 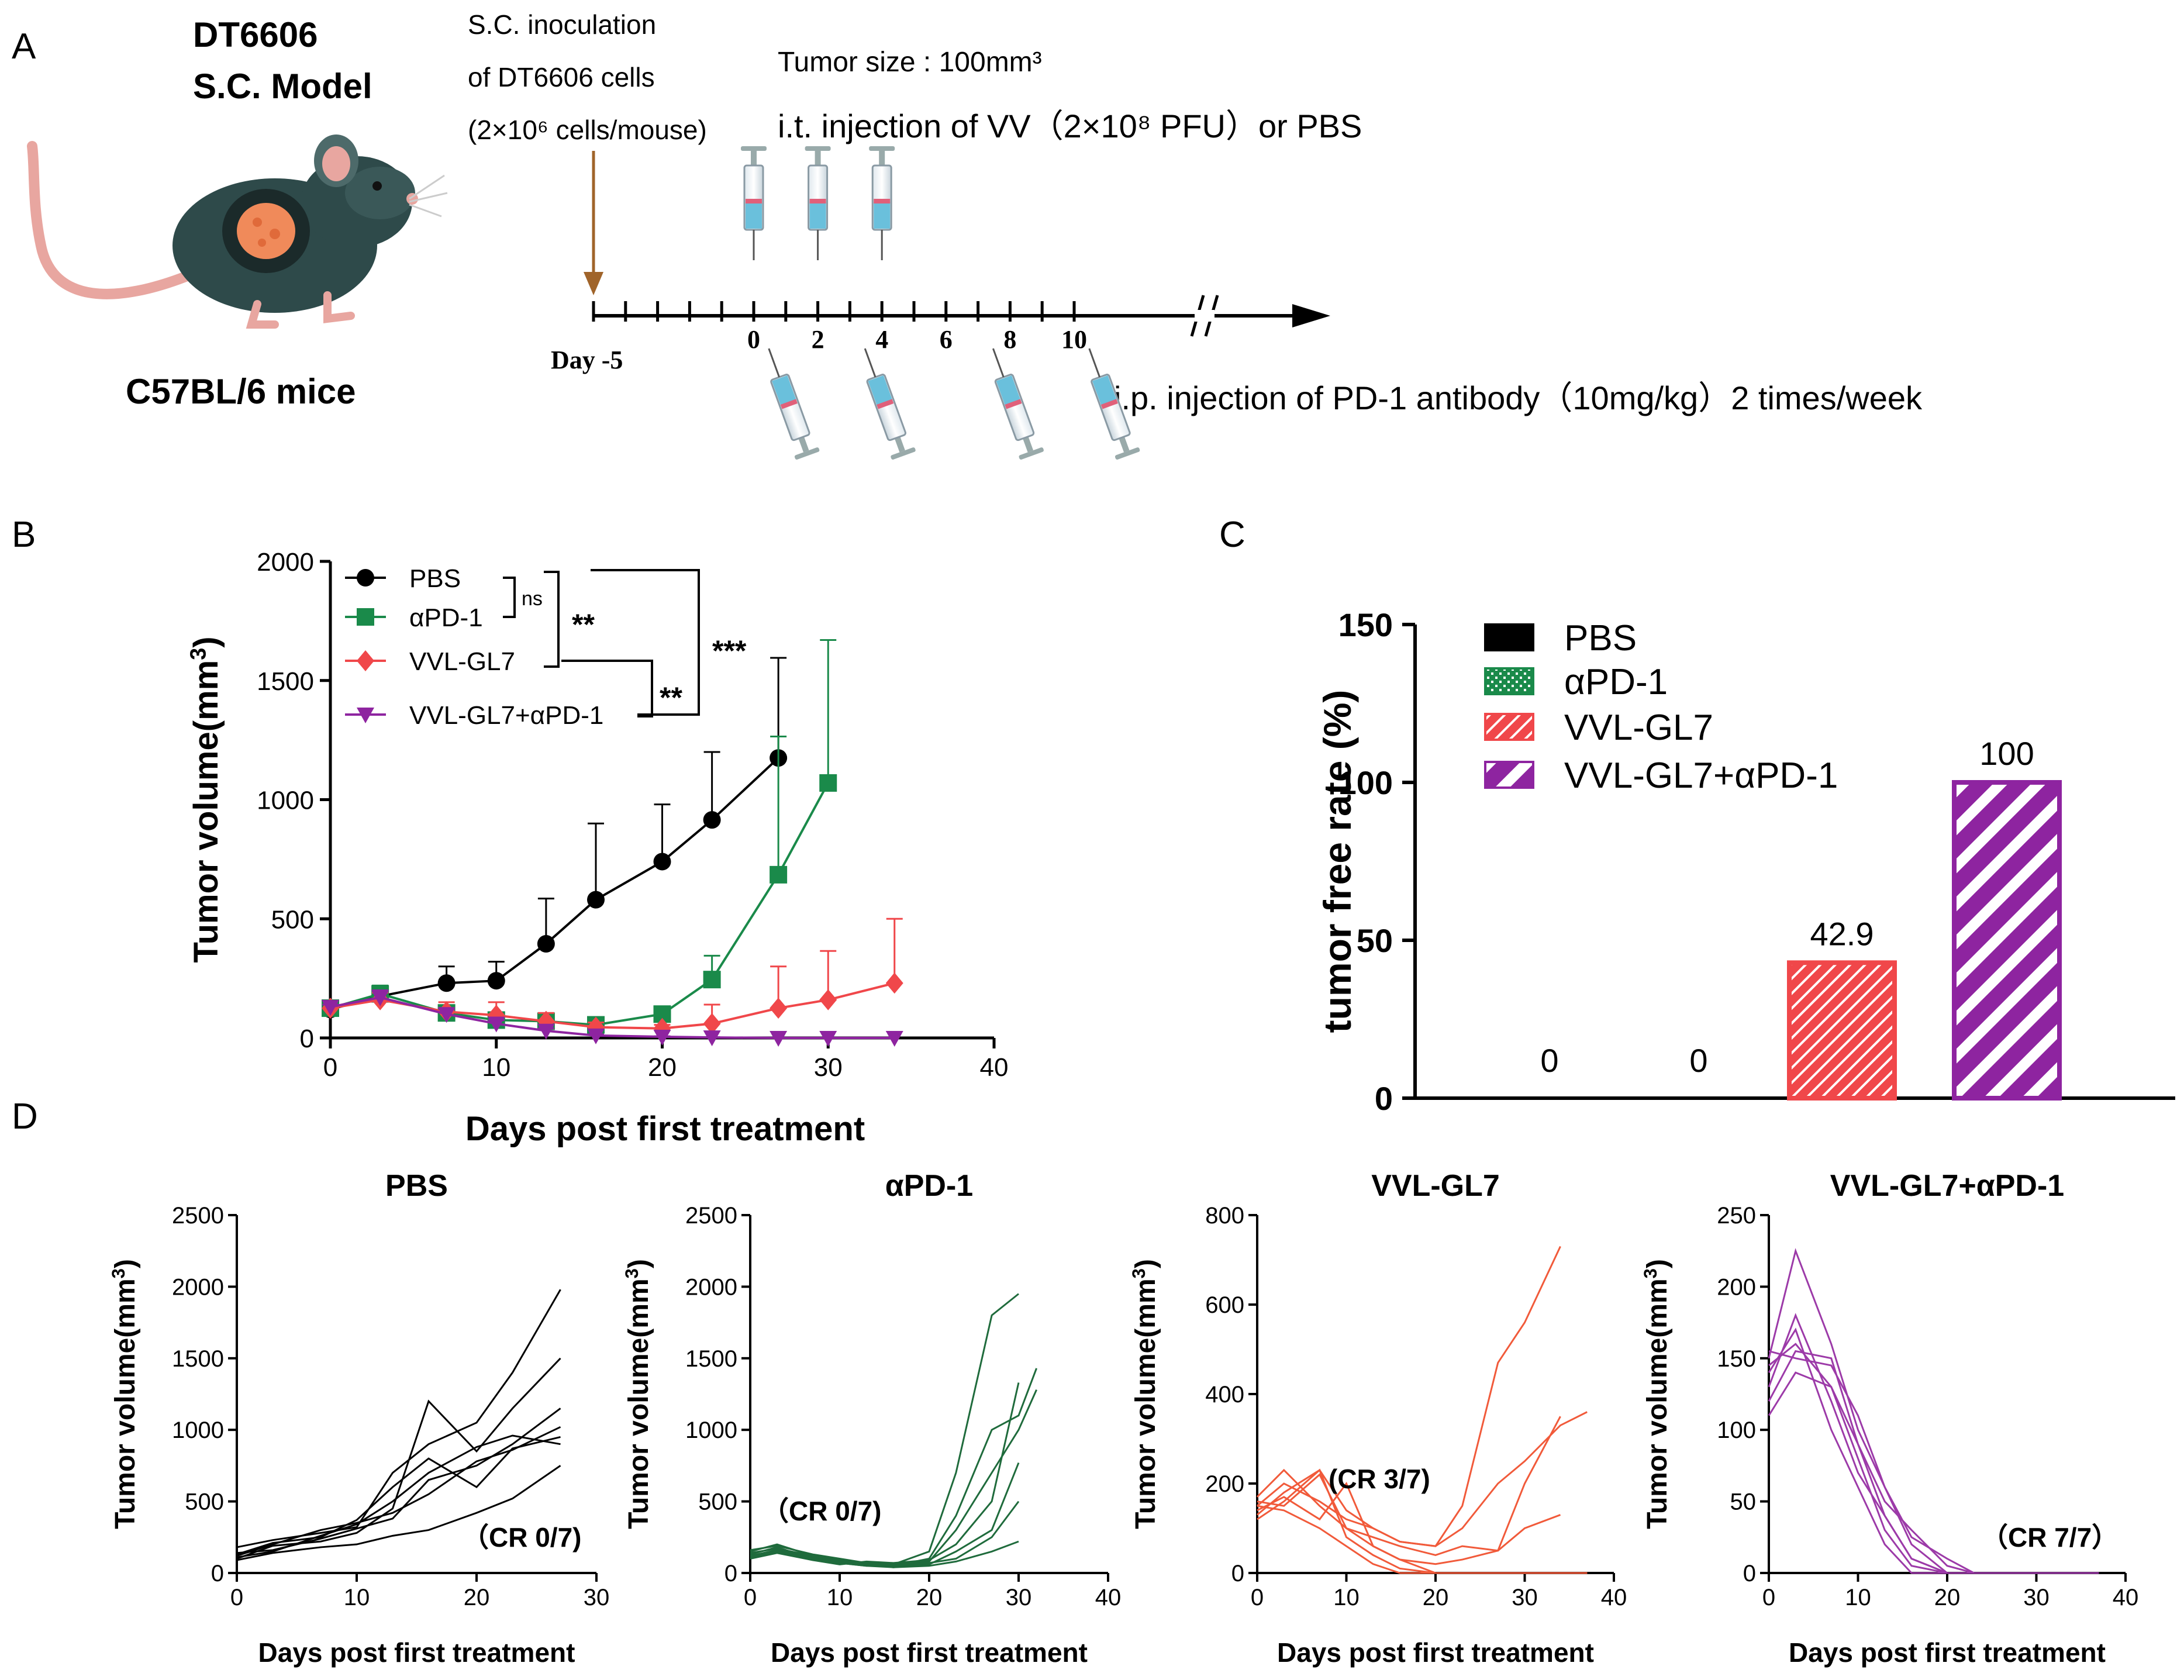 What do you see at coordinates (1108, 1597) in the screenshot?
I see `x-tick-label: 40` at bounding box center [1108, 1597].